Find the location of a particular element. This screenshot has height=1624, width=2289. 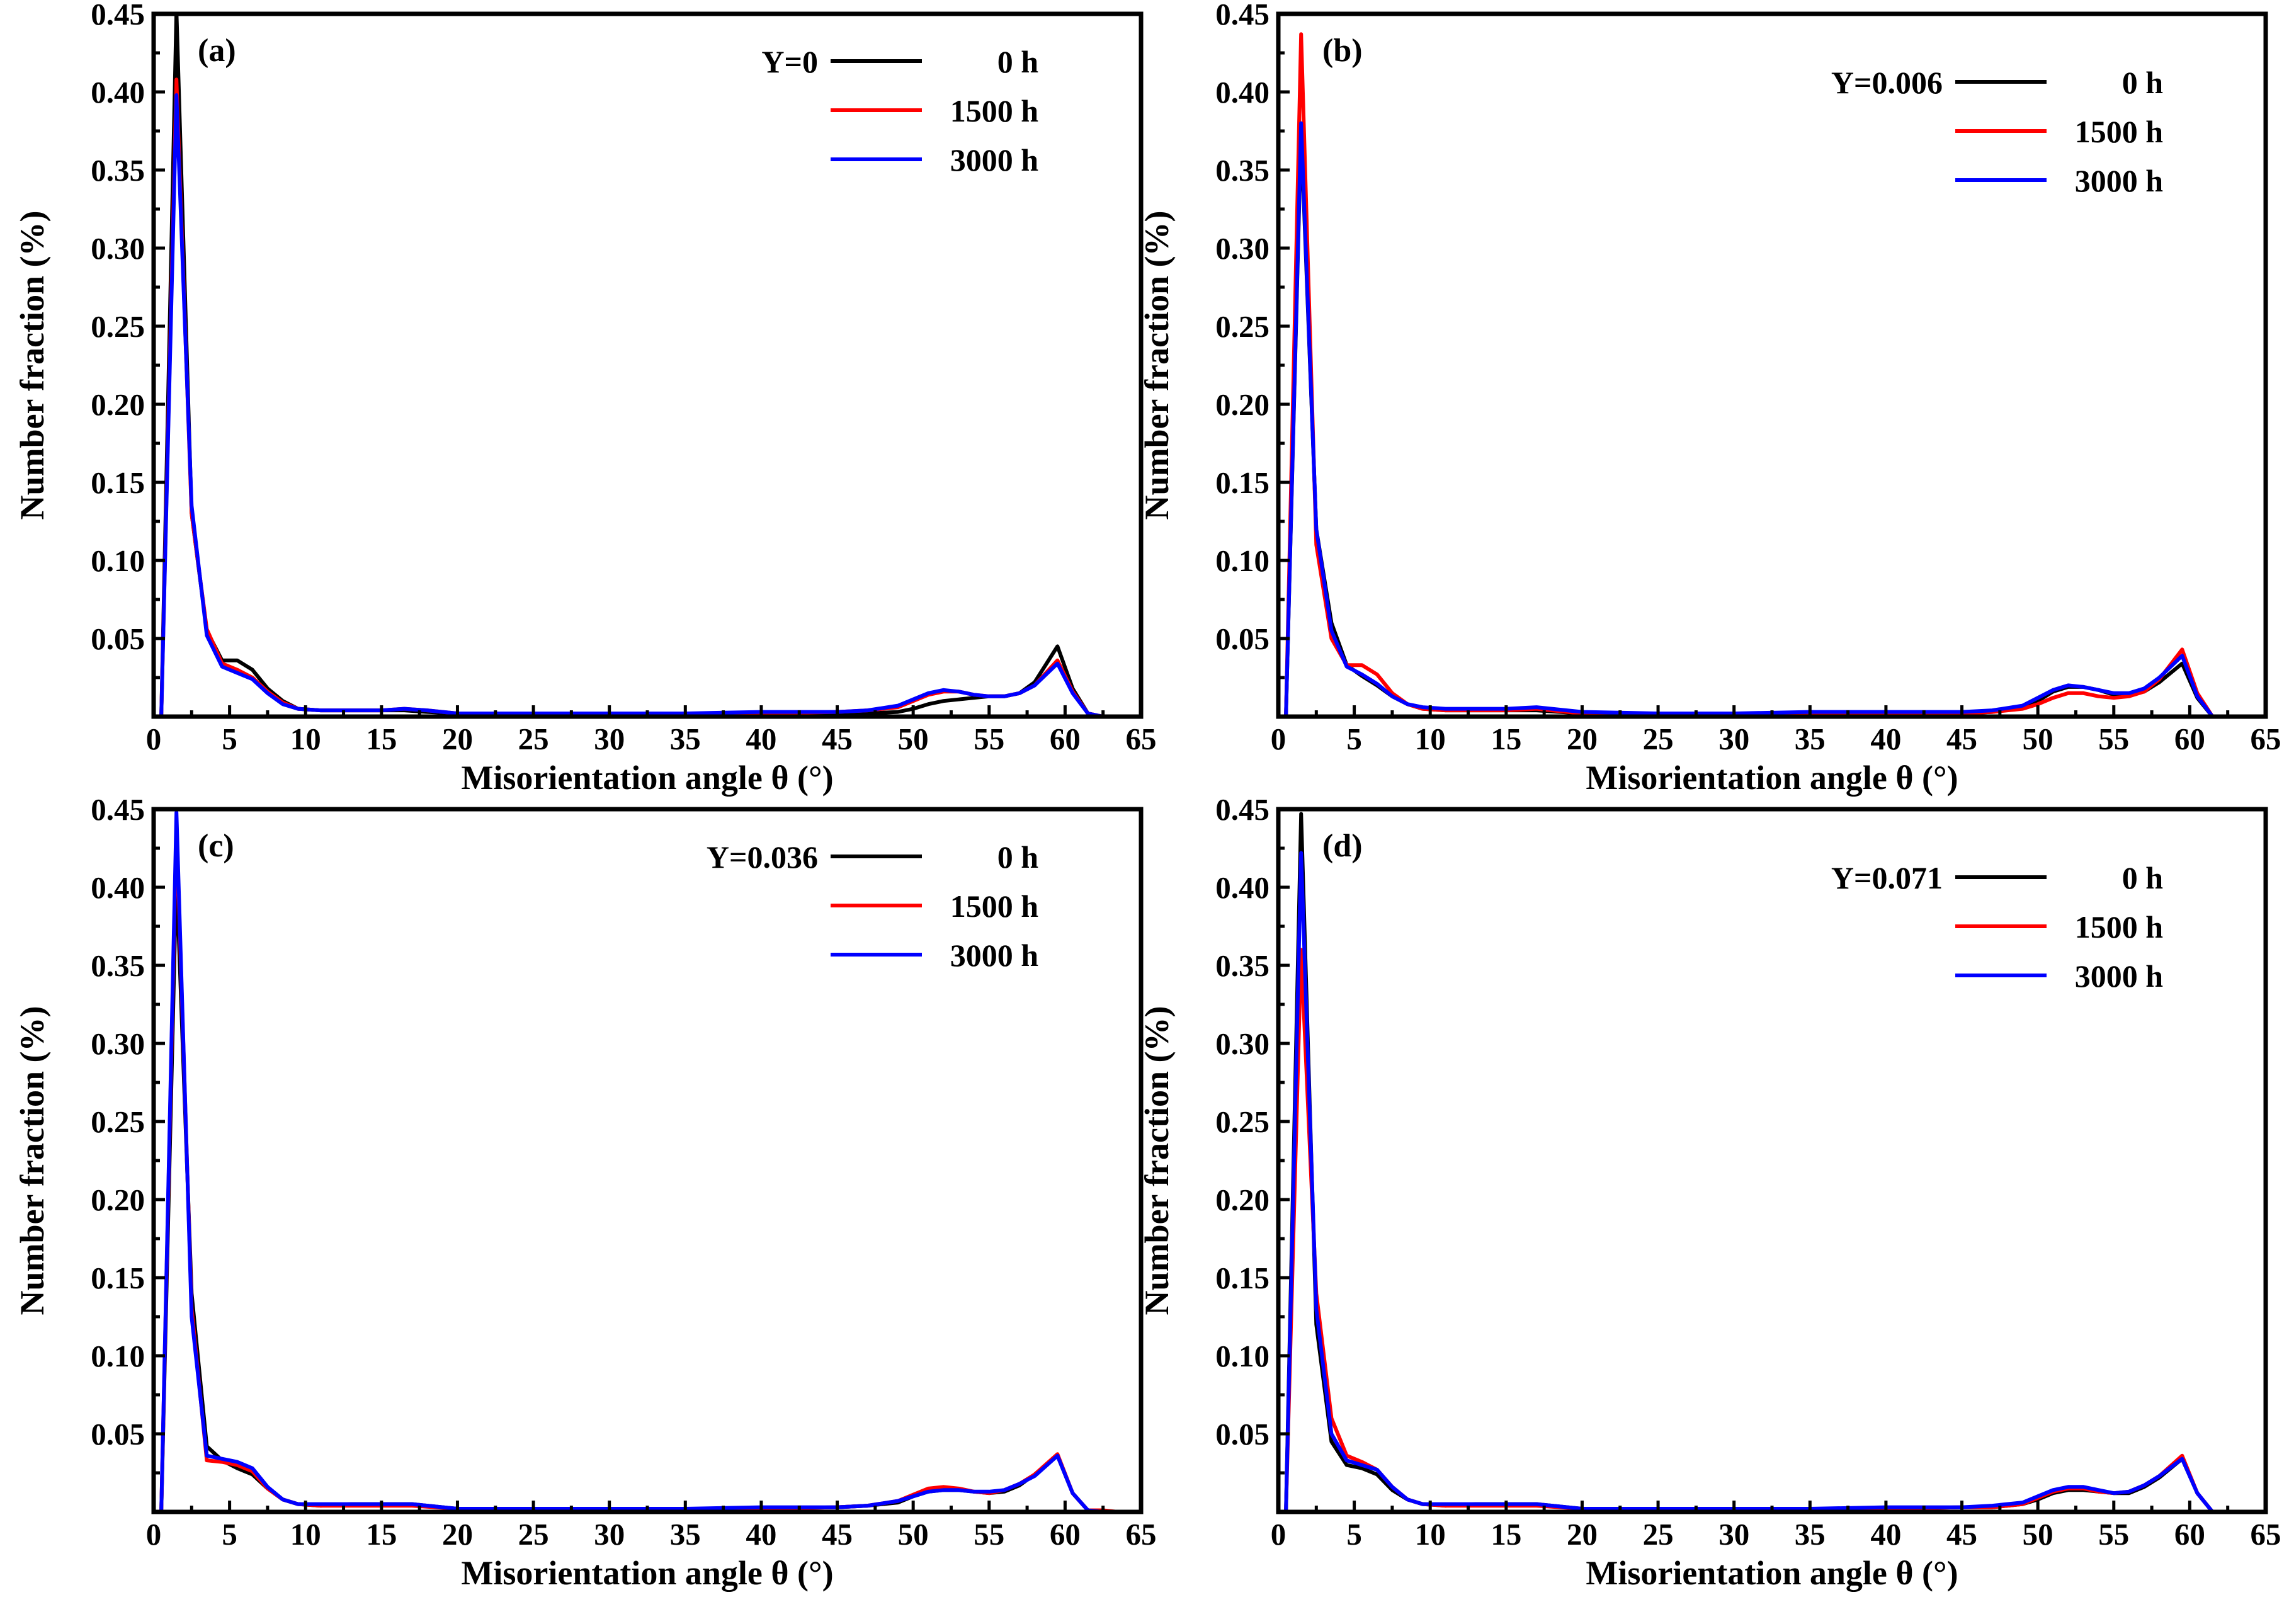

composition-label: Y=0 is located at coordinates (789, 62).